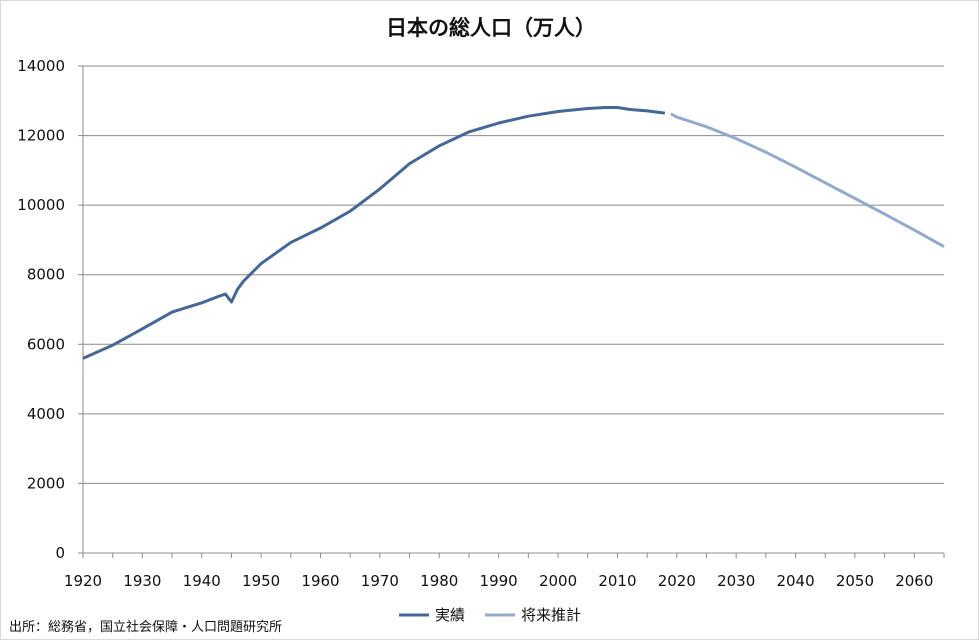  What do you see at coordinates (146, 627) in the screenshot?
I see `source-note: 出所：総務省，国立社会保障・人口問題研究所` at bounding box center [146, 627].